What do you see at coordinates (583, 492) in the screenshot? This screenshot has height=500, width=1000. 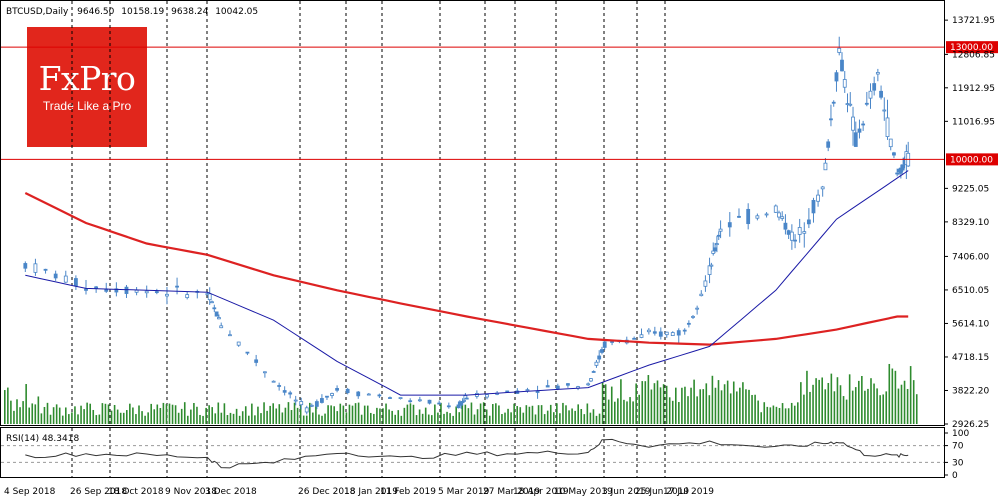 I see `x-tick-label: 10 May 2019` at bounding box center [583, 492].